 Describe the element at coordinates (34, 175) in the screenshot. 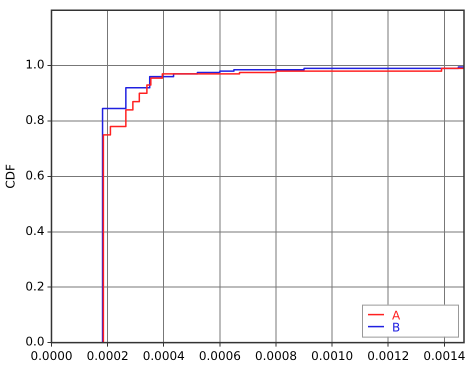

I see `y-tick-label: 0.6` at that location.